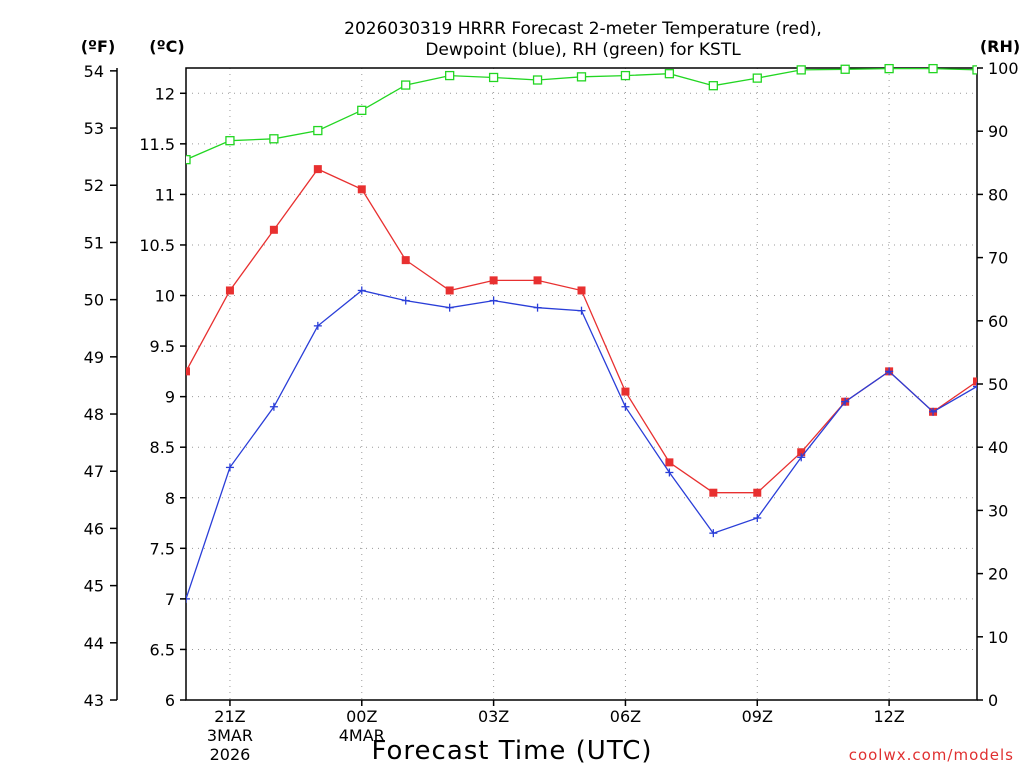 The height and width of the screenshot is (768, 1024). What do you see at coordinates (170, 599) in the screenshot?
I see `celsius-tick-label: 7` at bounding box center [170, 599].